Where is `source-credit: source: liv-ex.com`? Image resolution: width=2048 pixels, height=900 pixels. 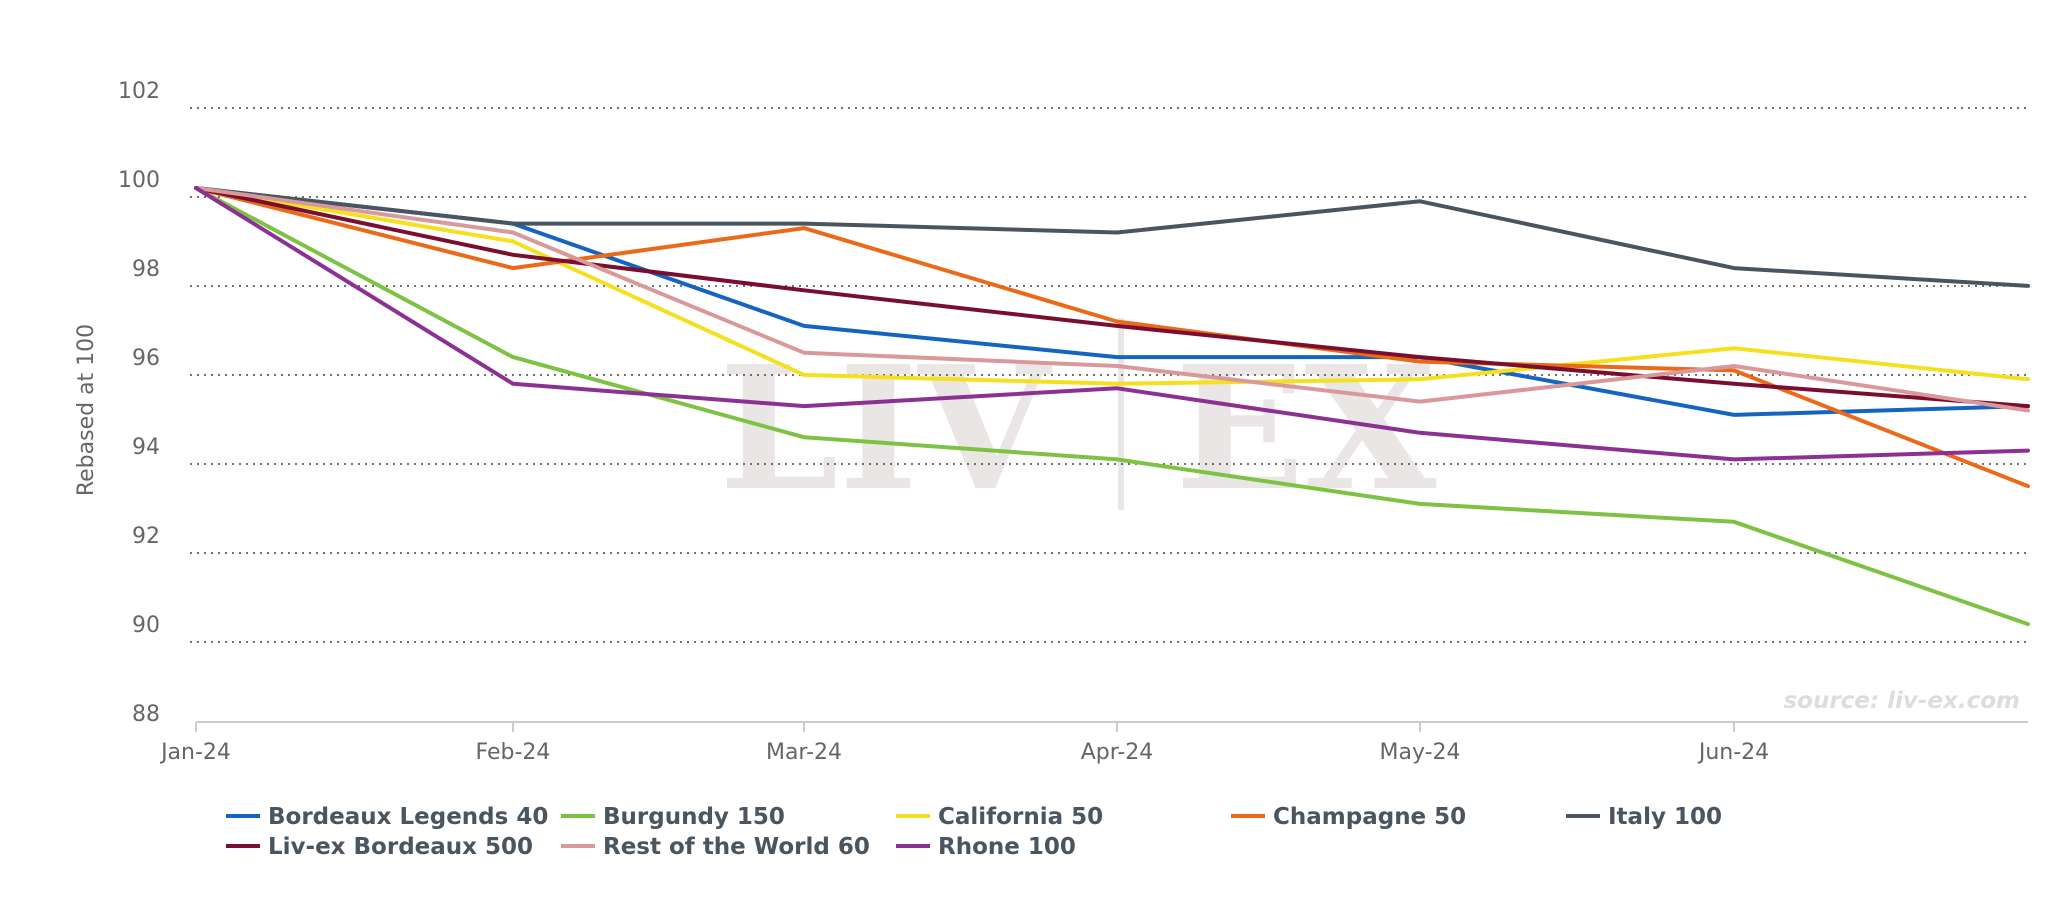 source-credit: source: liv-ex.com is located at coordinates (1901, 701).